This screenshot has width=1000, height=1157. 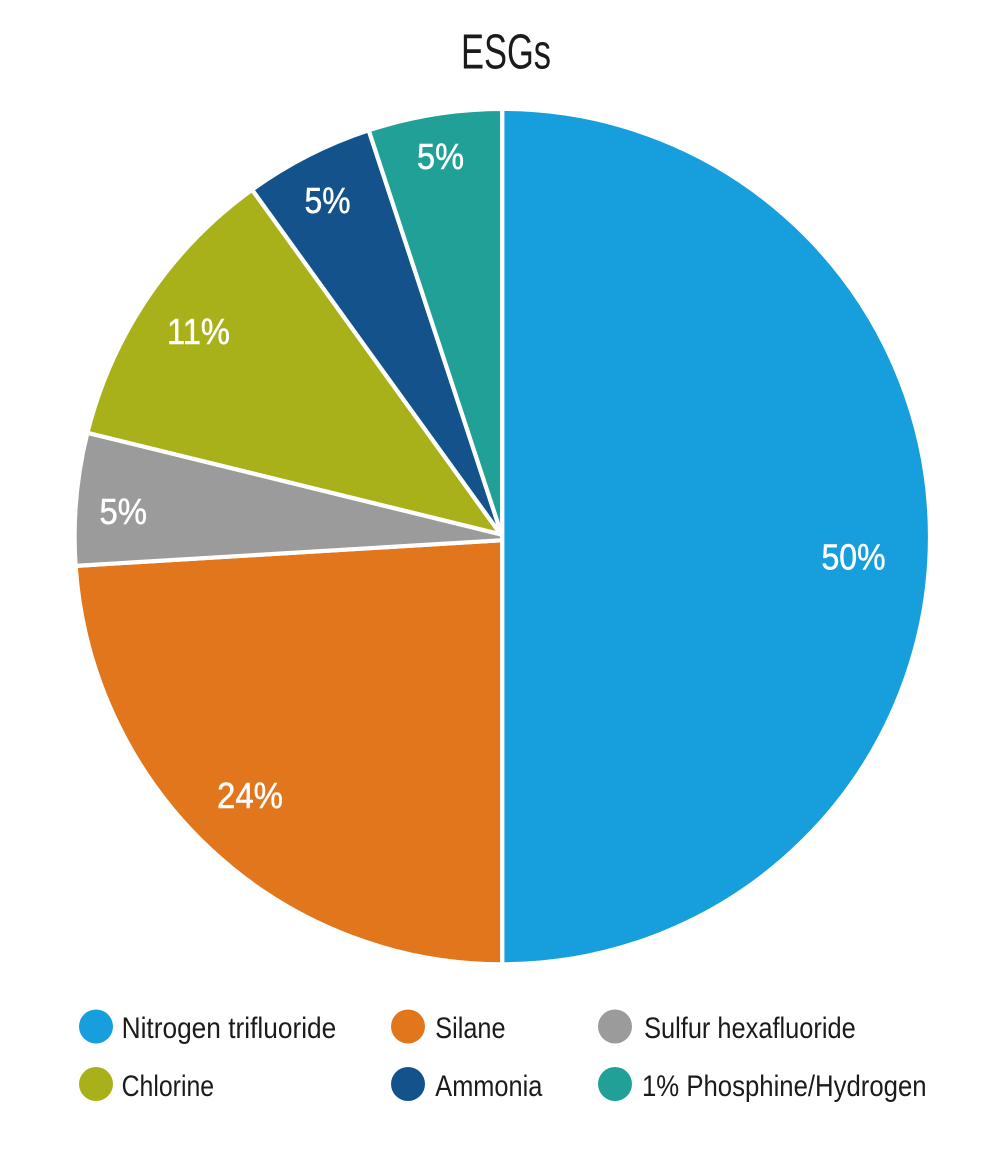 I want to click on svg-text: Sulfur hexafluoride, so click(x=750, y=1028).